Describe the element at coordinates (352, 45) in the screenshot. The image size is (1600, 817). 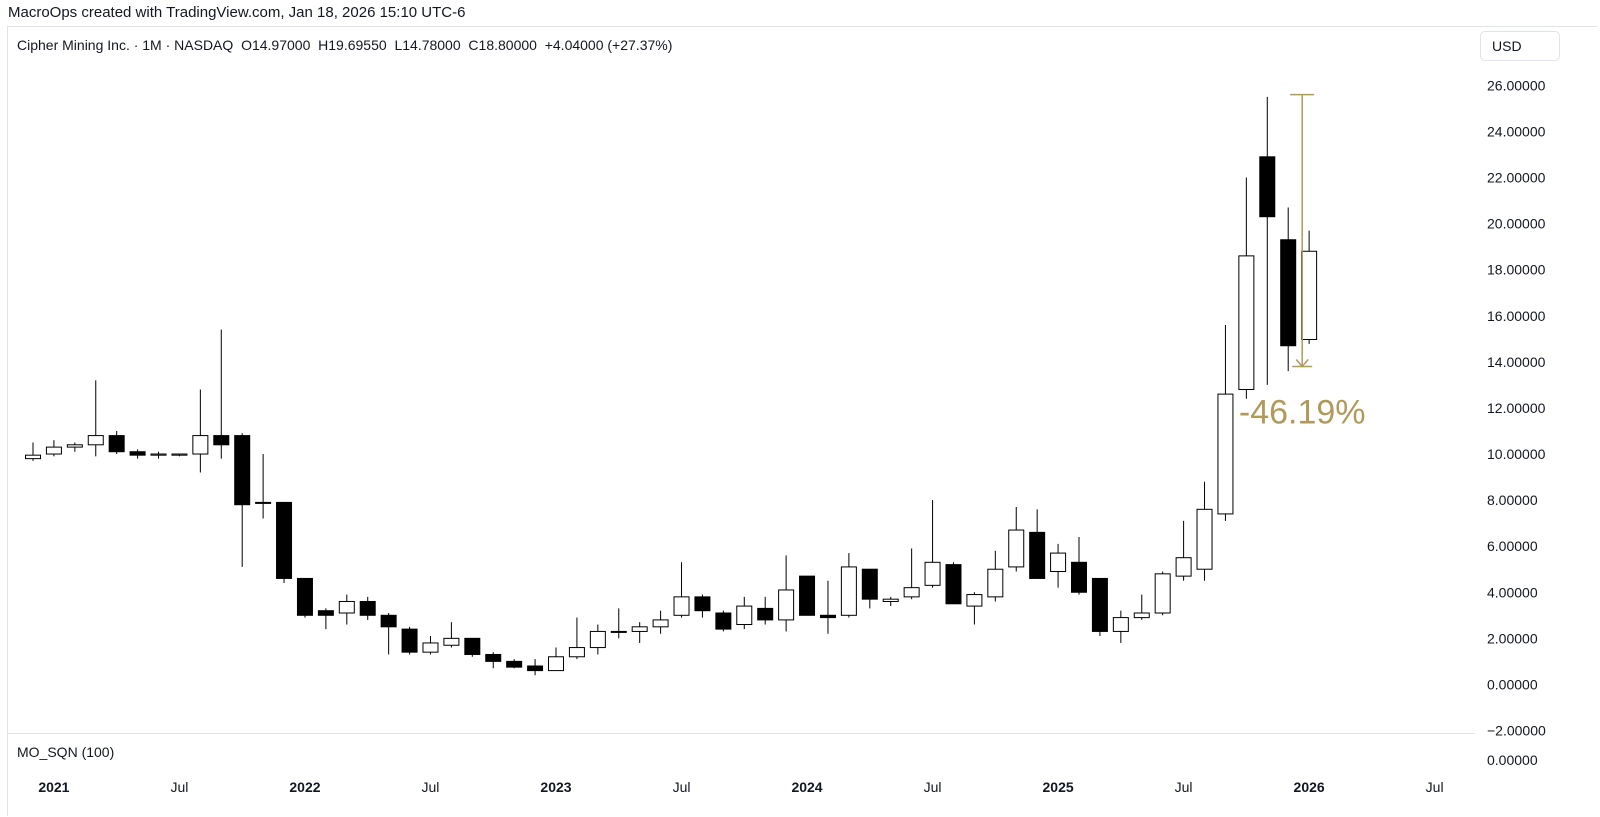
I see `legend-high: H19.69550` at that location.